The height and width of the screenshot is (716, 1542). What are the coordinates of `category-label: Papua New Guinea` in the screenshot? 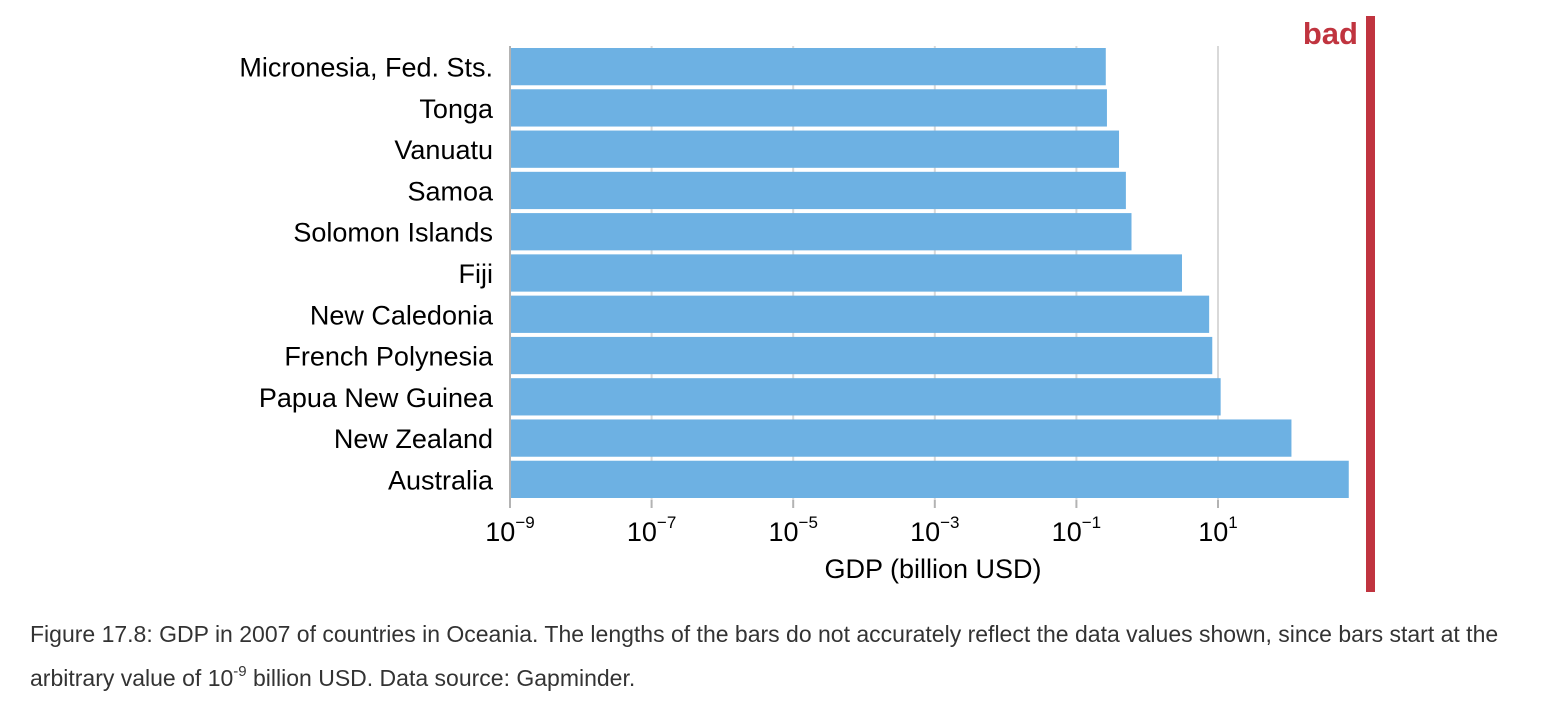 It's located at (376, 398).